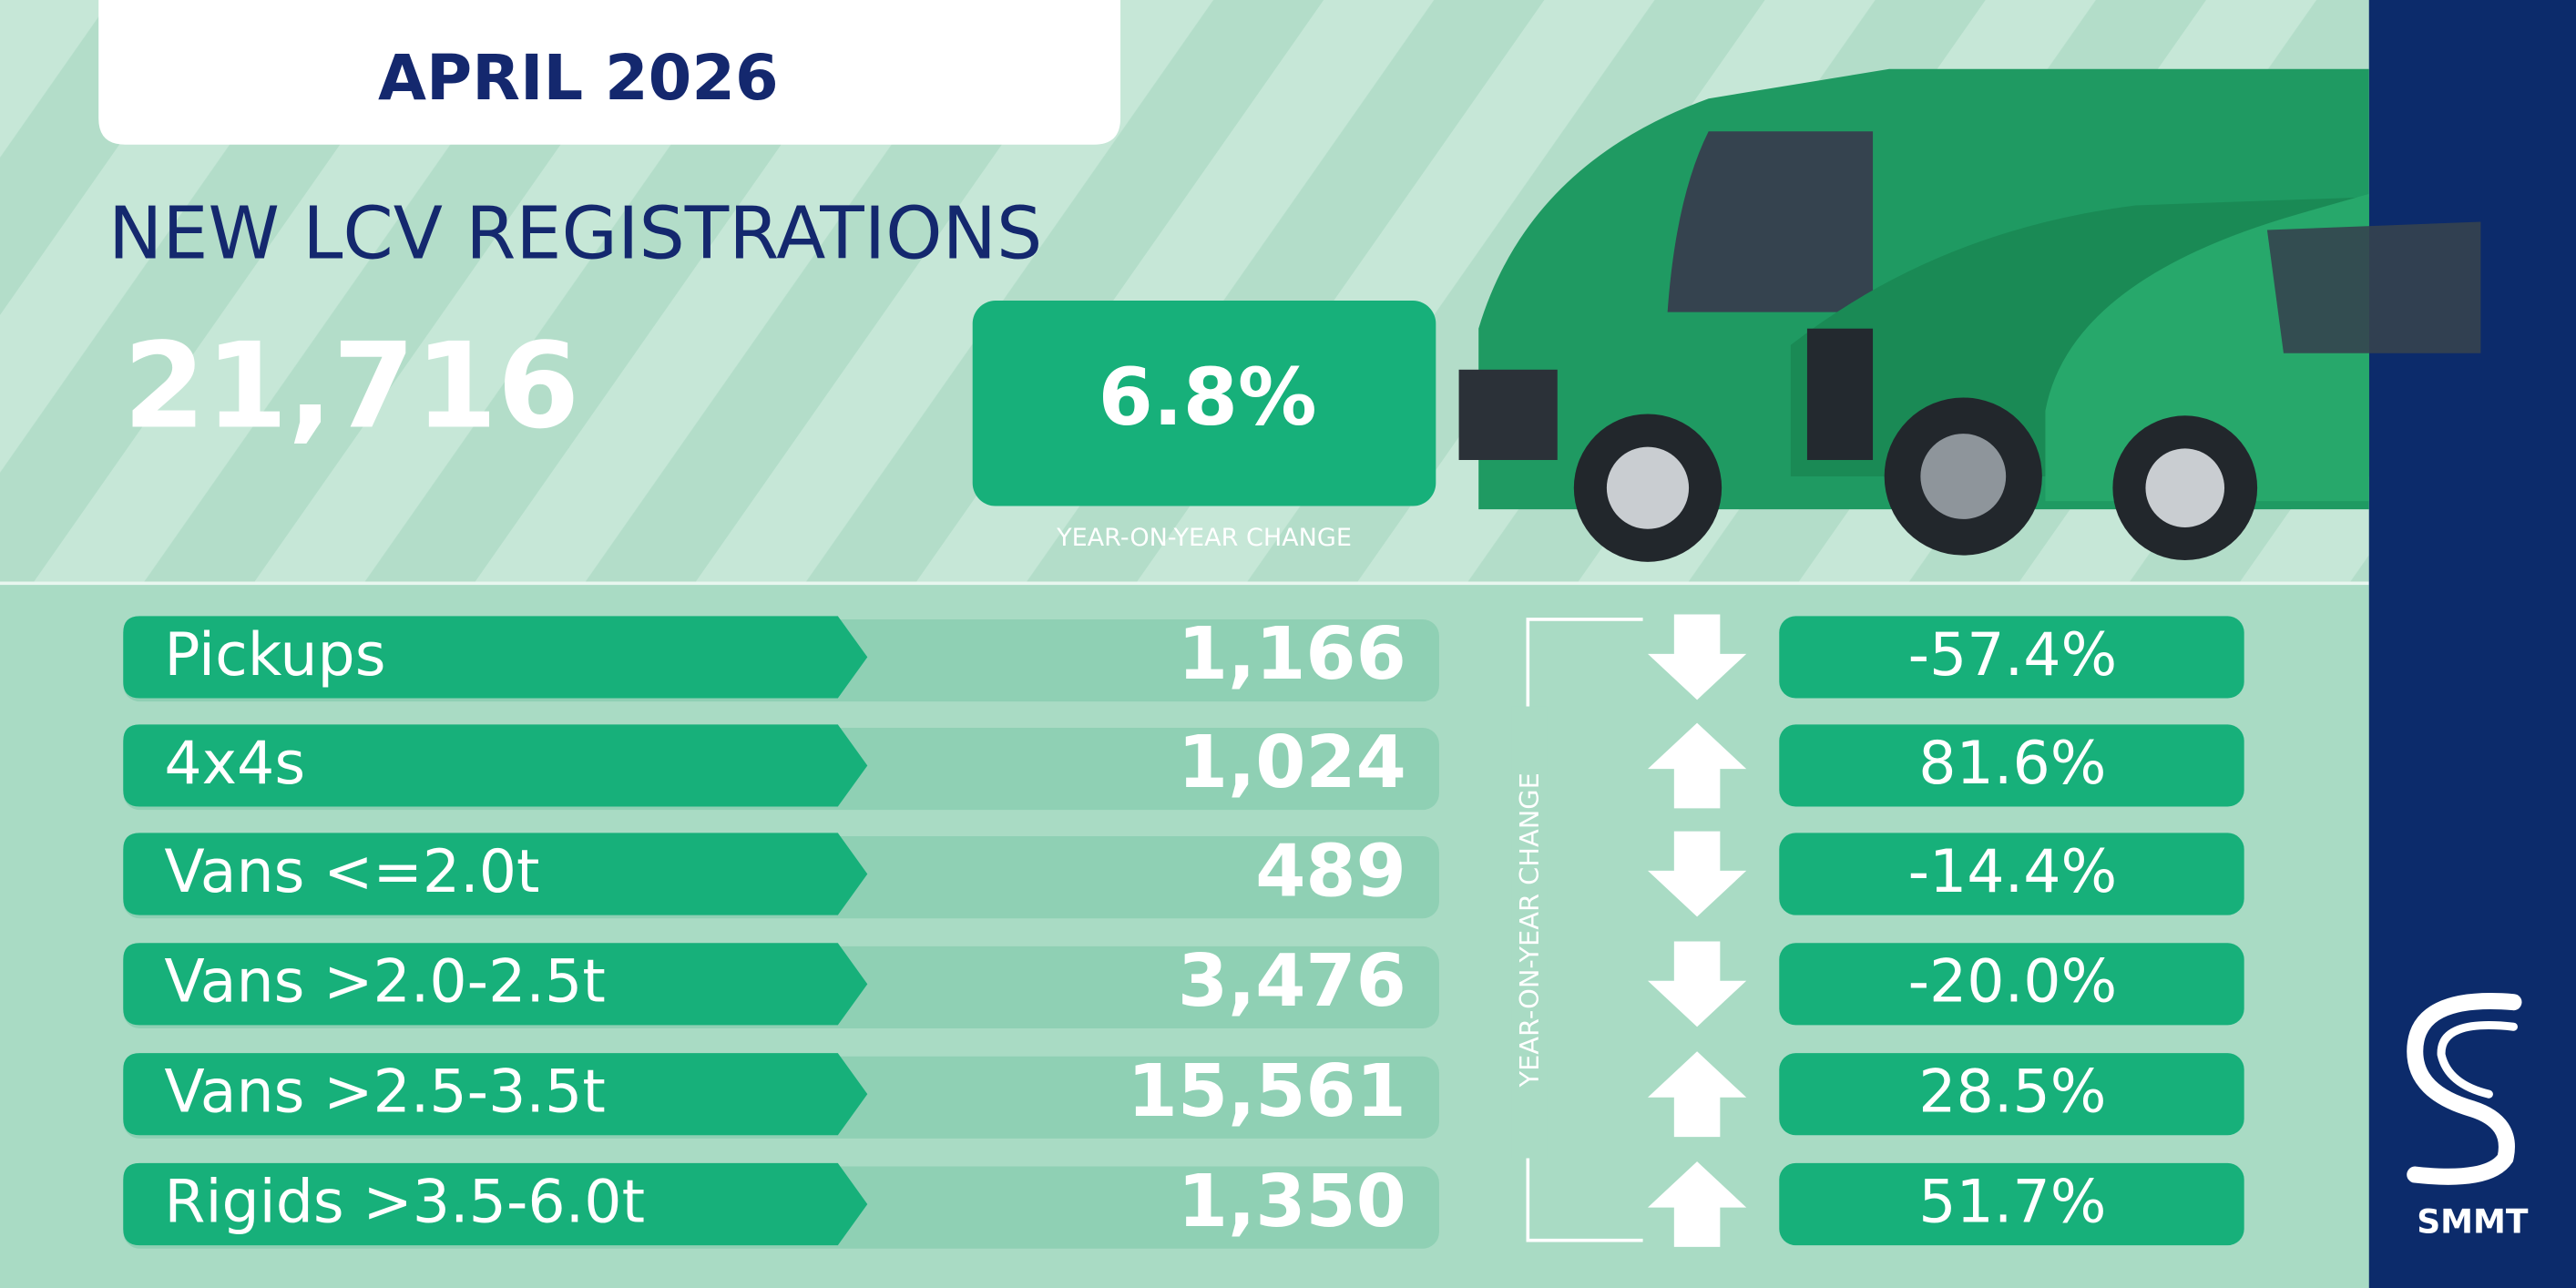 This screenshot has width=2576, height=1288. What do you see at coordinates (235, 764) in the screenshot?
I see `row-label: 4x4s` at bounding box center [235, 764].